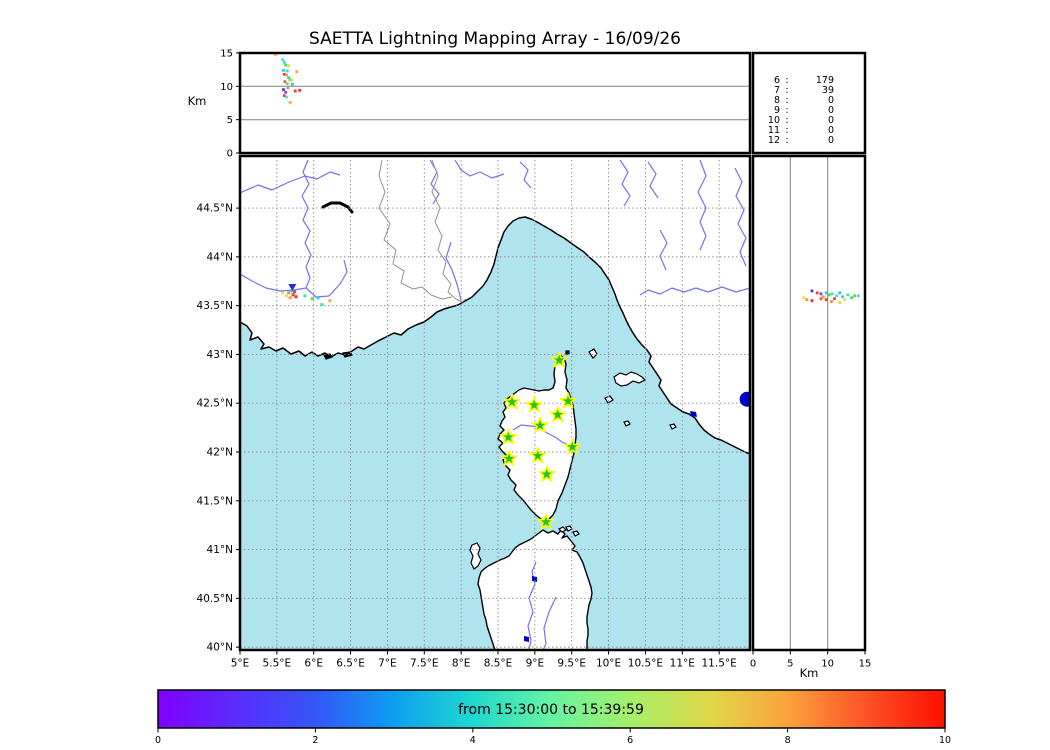  Describe the element at coordinates (719, 664) in the screenshot. I see `lon-tick-label: 11.5°E` at that location.